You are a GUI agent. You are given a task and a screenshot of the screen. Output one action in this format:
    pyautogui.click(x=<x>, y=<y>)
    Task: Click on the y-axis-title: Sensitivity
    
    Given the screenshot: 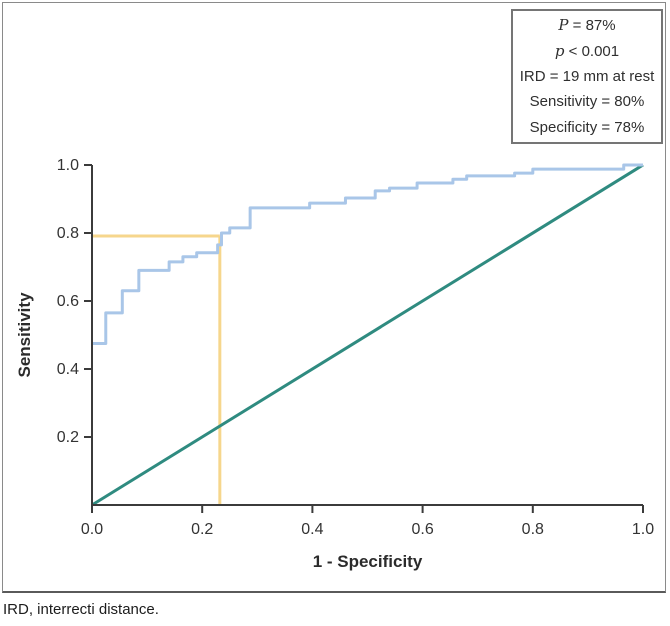 What is the action you would take?
    pyautogui.click(x=24, y=335)
    